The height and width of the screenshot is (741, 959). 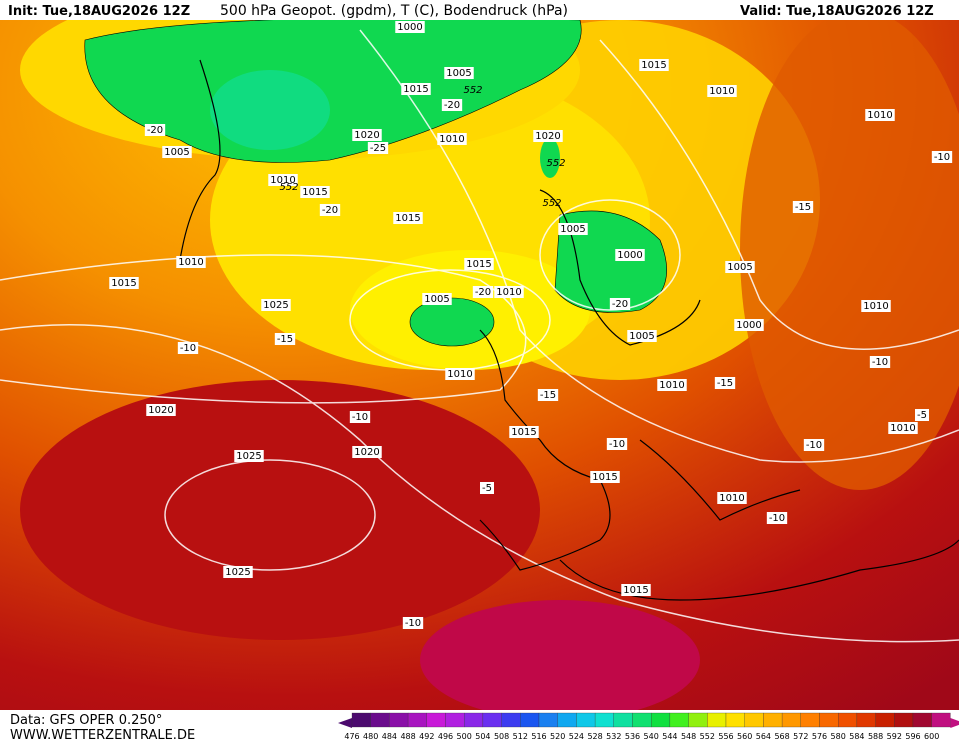 What do you see at coordinates (102, 734) in the screenshot?
I see `website: WWW.WETTERZENTRALE.DE` at bounding box center [102, 734].